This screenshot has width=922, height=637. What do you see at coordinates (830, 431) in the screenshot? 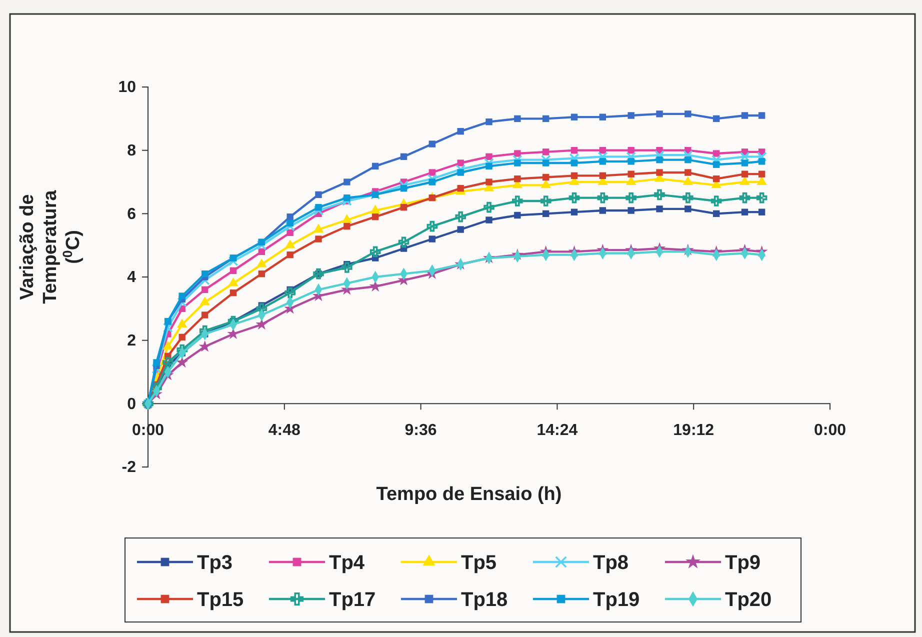
I see `x-tick-label: 0:00` at bounding box center [830, 431].